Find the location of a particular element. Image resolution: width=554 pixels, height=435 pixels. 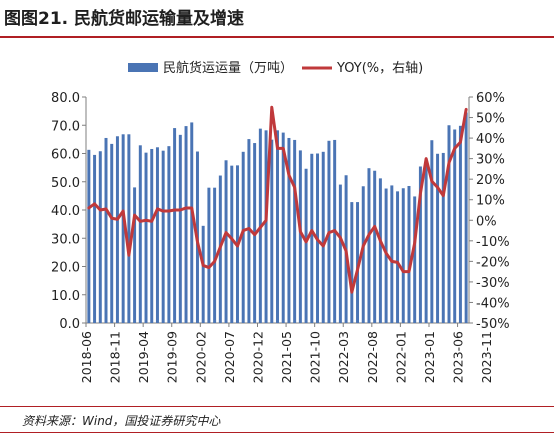

right-tick-label: 30% is located at coordinates (490, 160).